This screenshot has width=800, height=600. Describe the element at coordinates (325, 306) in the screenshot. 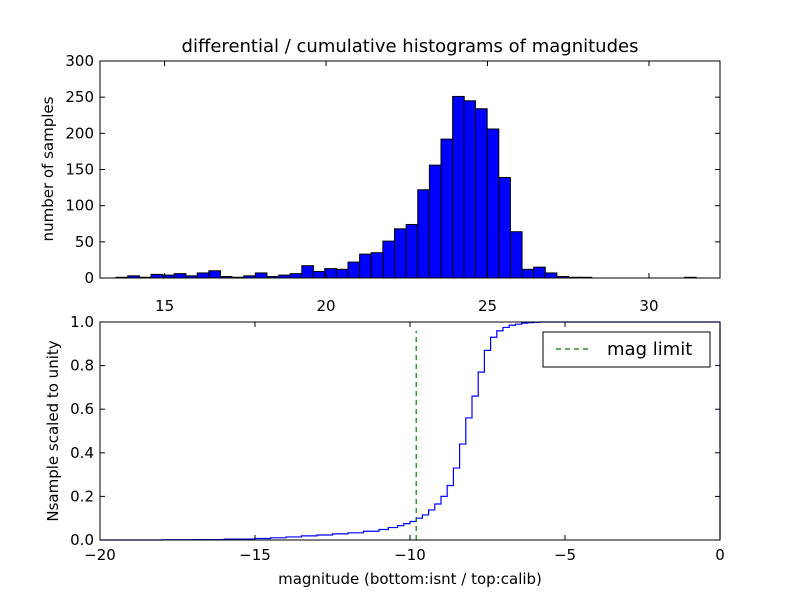

I see `histogram-x-tick-label: 20` at that location.